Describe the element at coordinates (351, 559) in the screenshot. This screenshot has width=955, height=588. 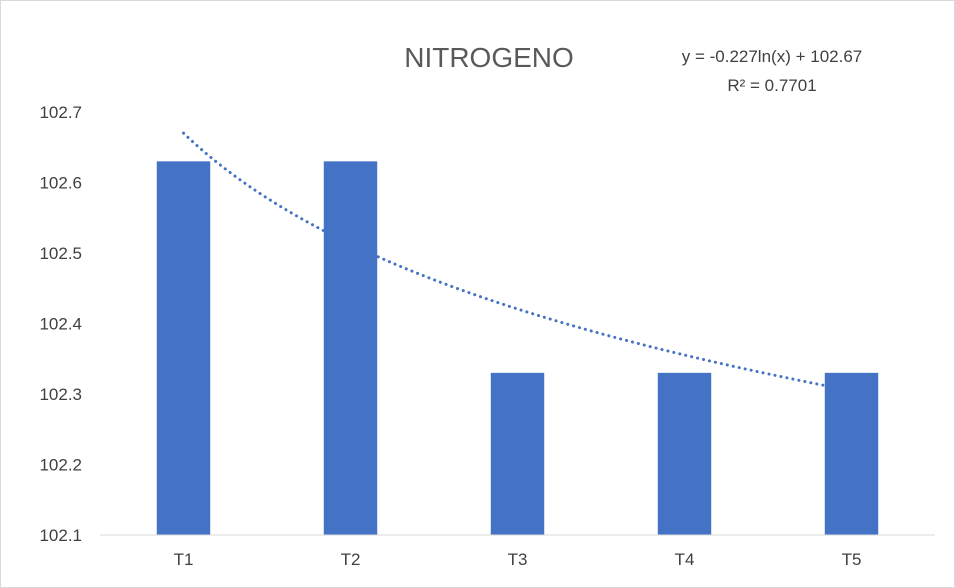
I see `x-tick-label: T2` at that location.